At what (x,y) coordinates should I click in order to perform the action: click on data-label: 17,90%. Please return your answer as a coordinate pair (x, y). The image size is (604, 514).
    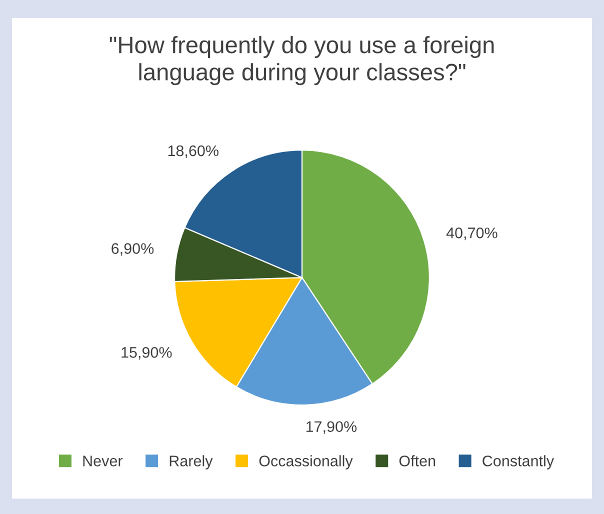
    Looking at the image, I should click on (331, 427).